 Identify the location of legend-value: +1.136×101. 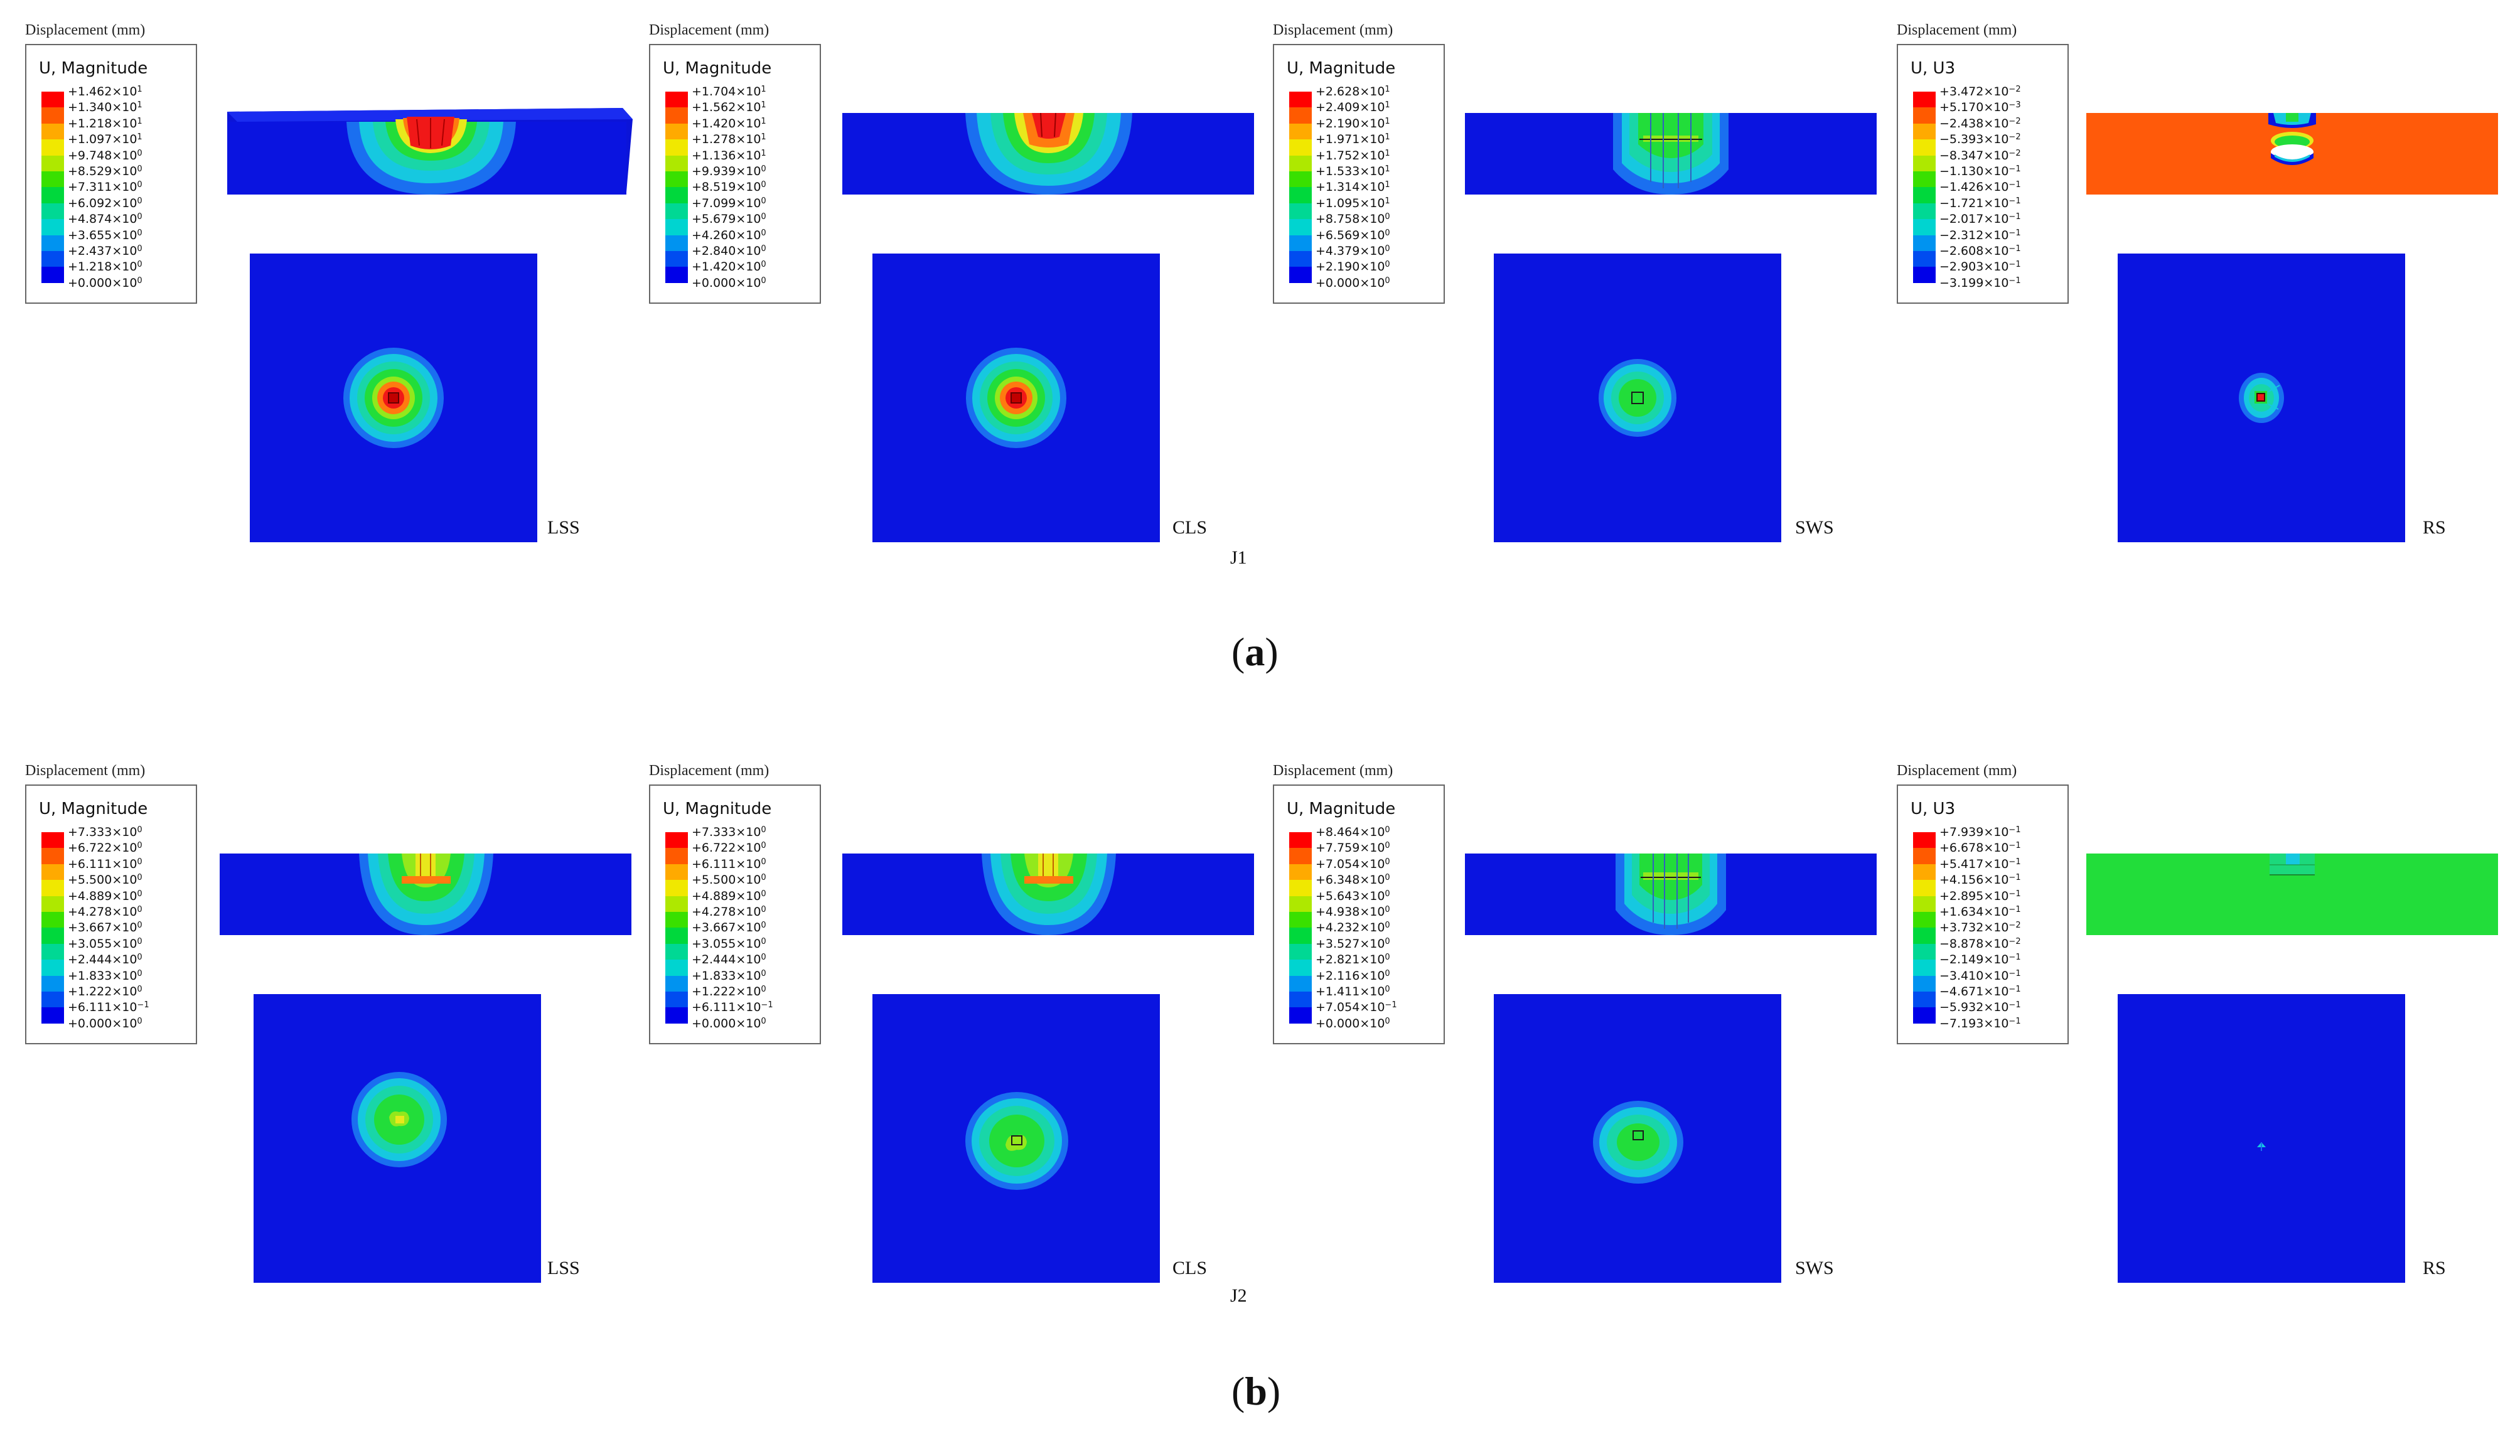
(729, 155).